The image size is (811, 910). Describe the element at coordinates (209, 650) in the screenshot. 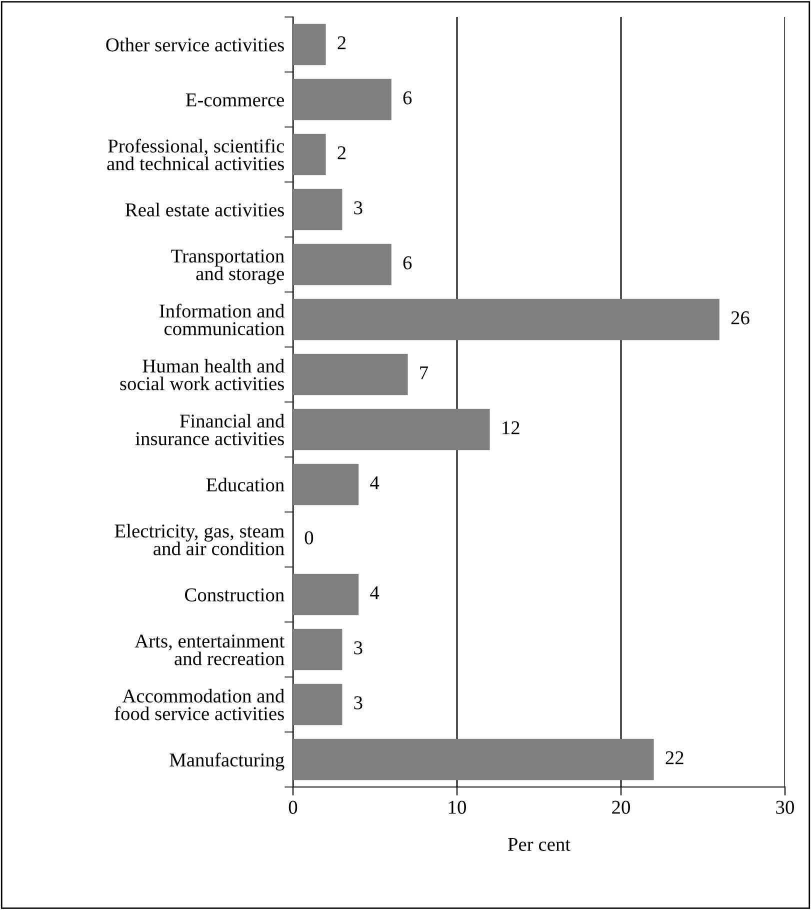

I see `y-tick-label: Arts, entertainment and recreation` at that location.